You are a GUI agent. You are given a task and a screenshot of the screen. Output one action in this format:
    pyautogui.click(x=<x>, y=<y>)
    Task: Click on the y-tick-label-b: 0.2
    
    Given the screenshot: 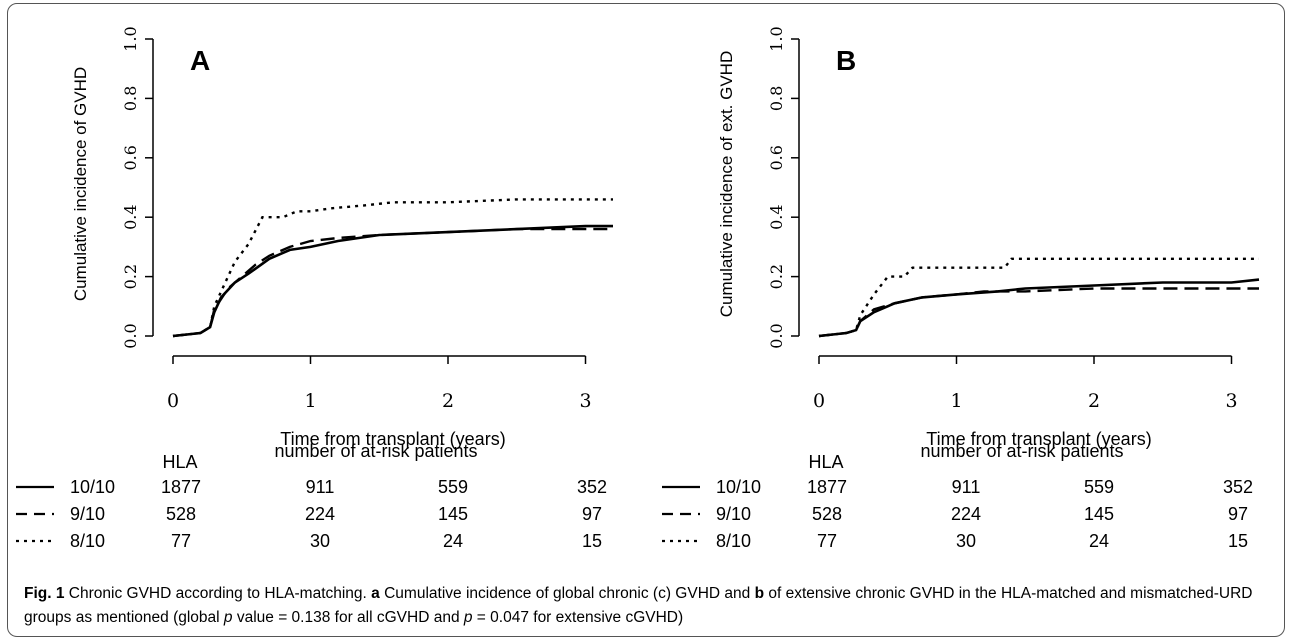 What is the action you would take?
    pyautogui.click(x=776, y=276)
    